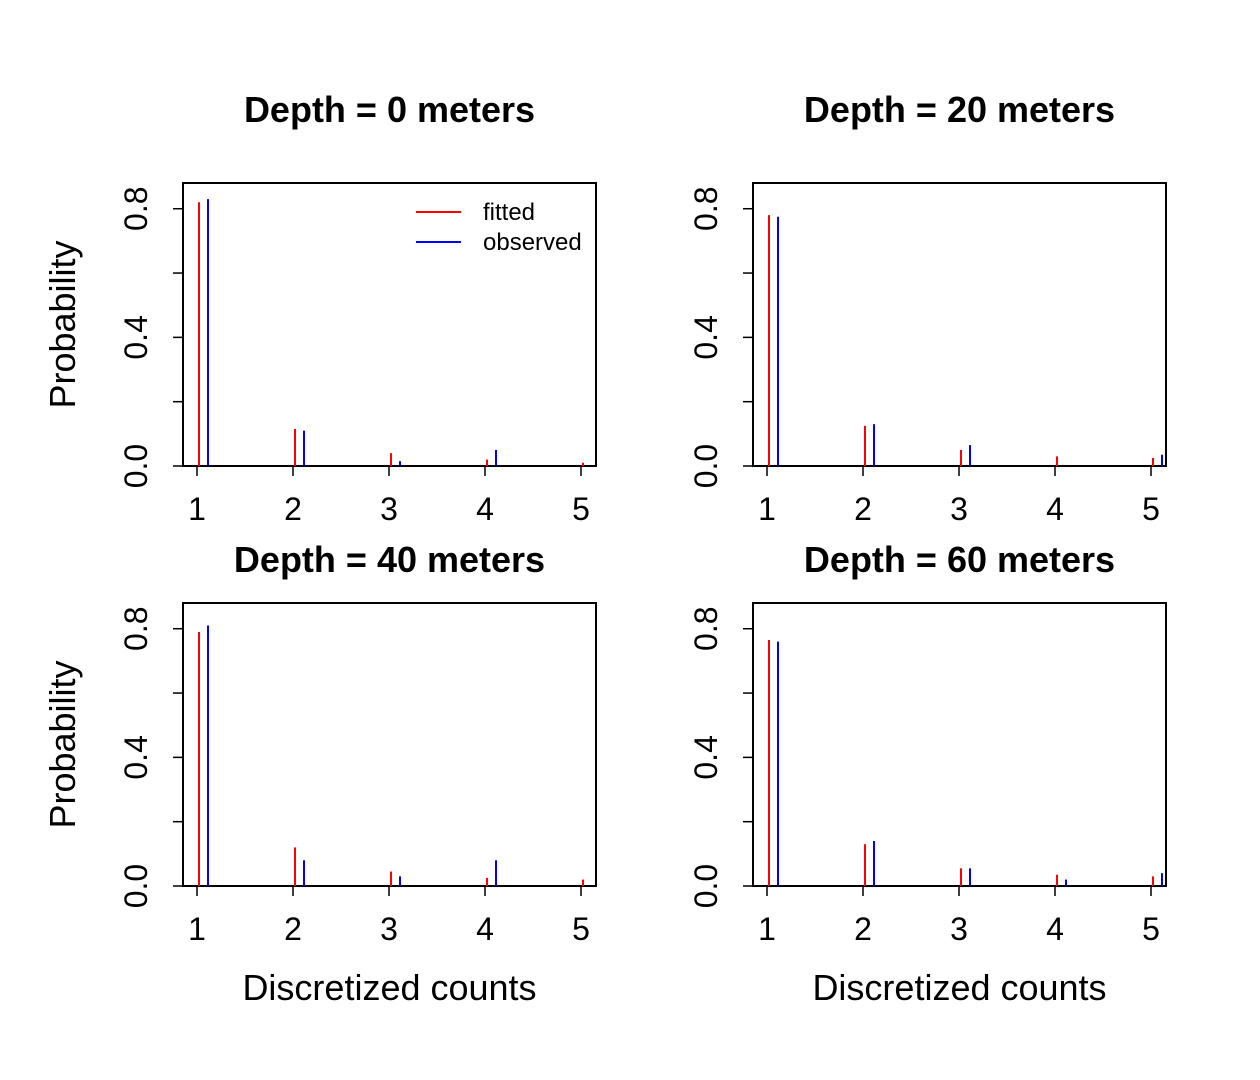 This screenshot has height=1080, width=1260. What do you see at coordinates (532, 242) in the screenshot?
I see `legend-label-observed: observed` at bounding box center [532, 242].